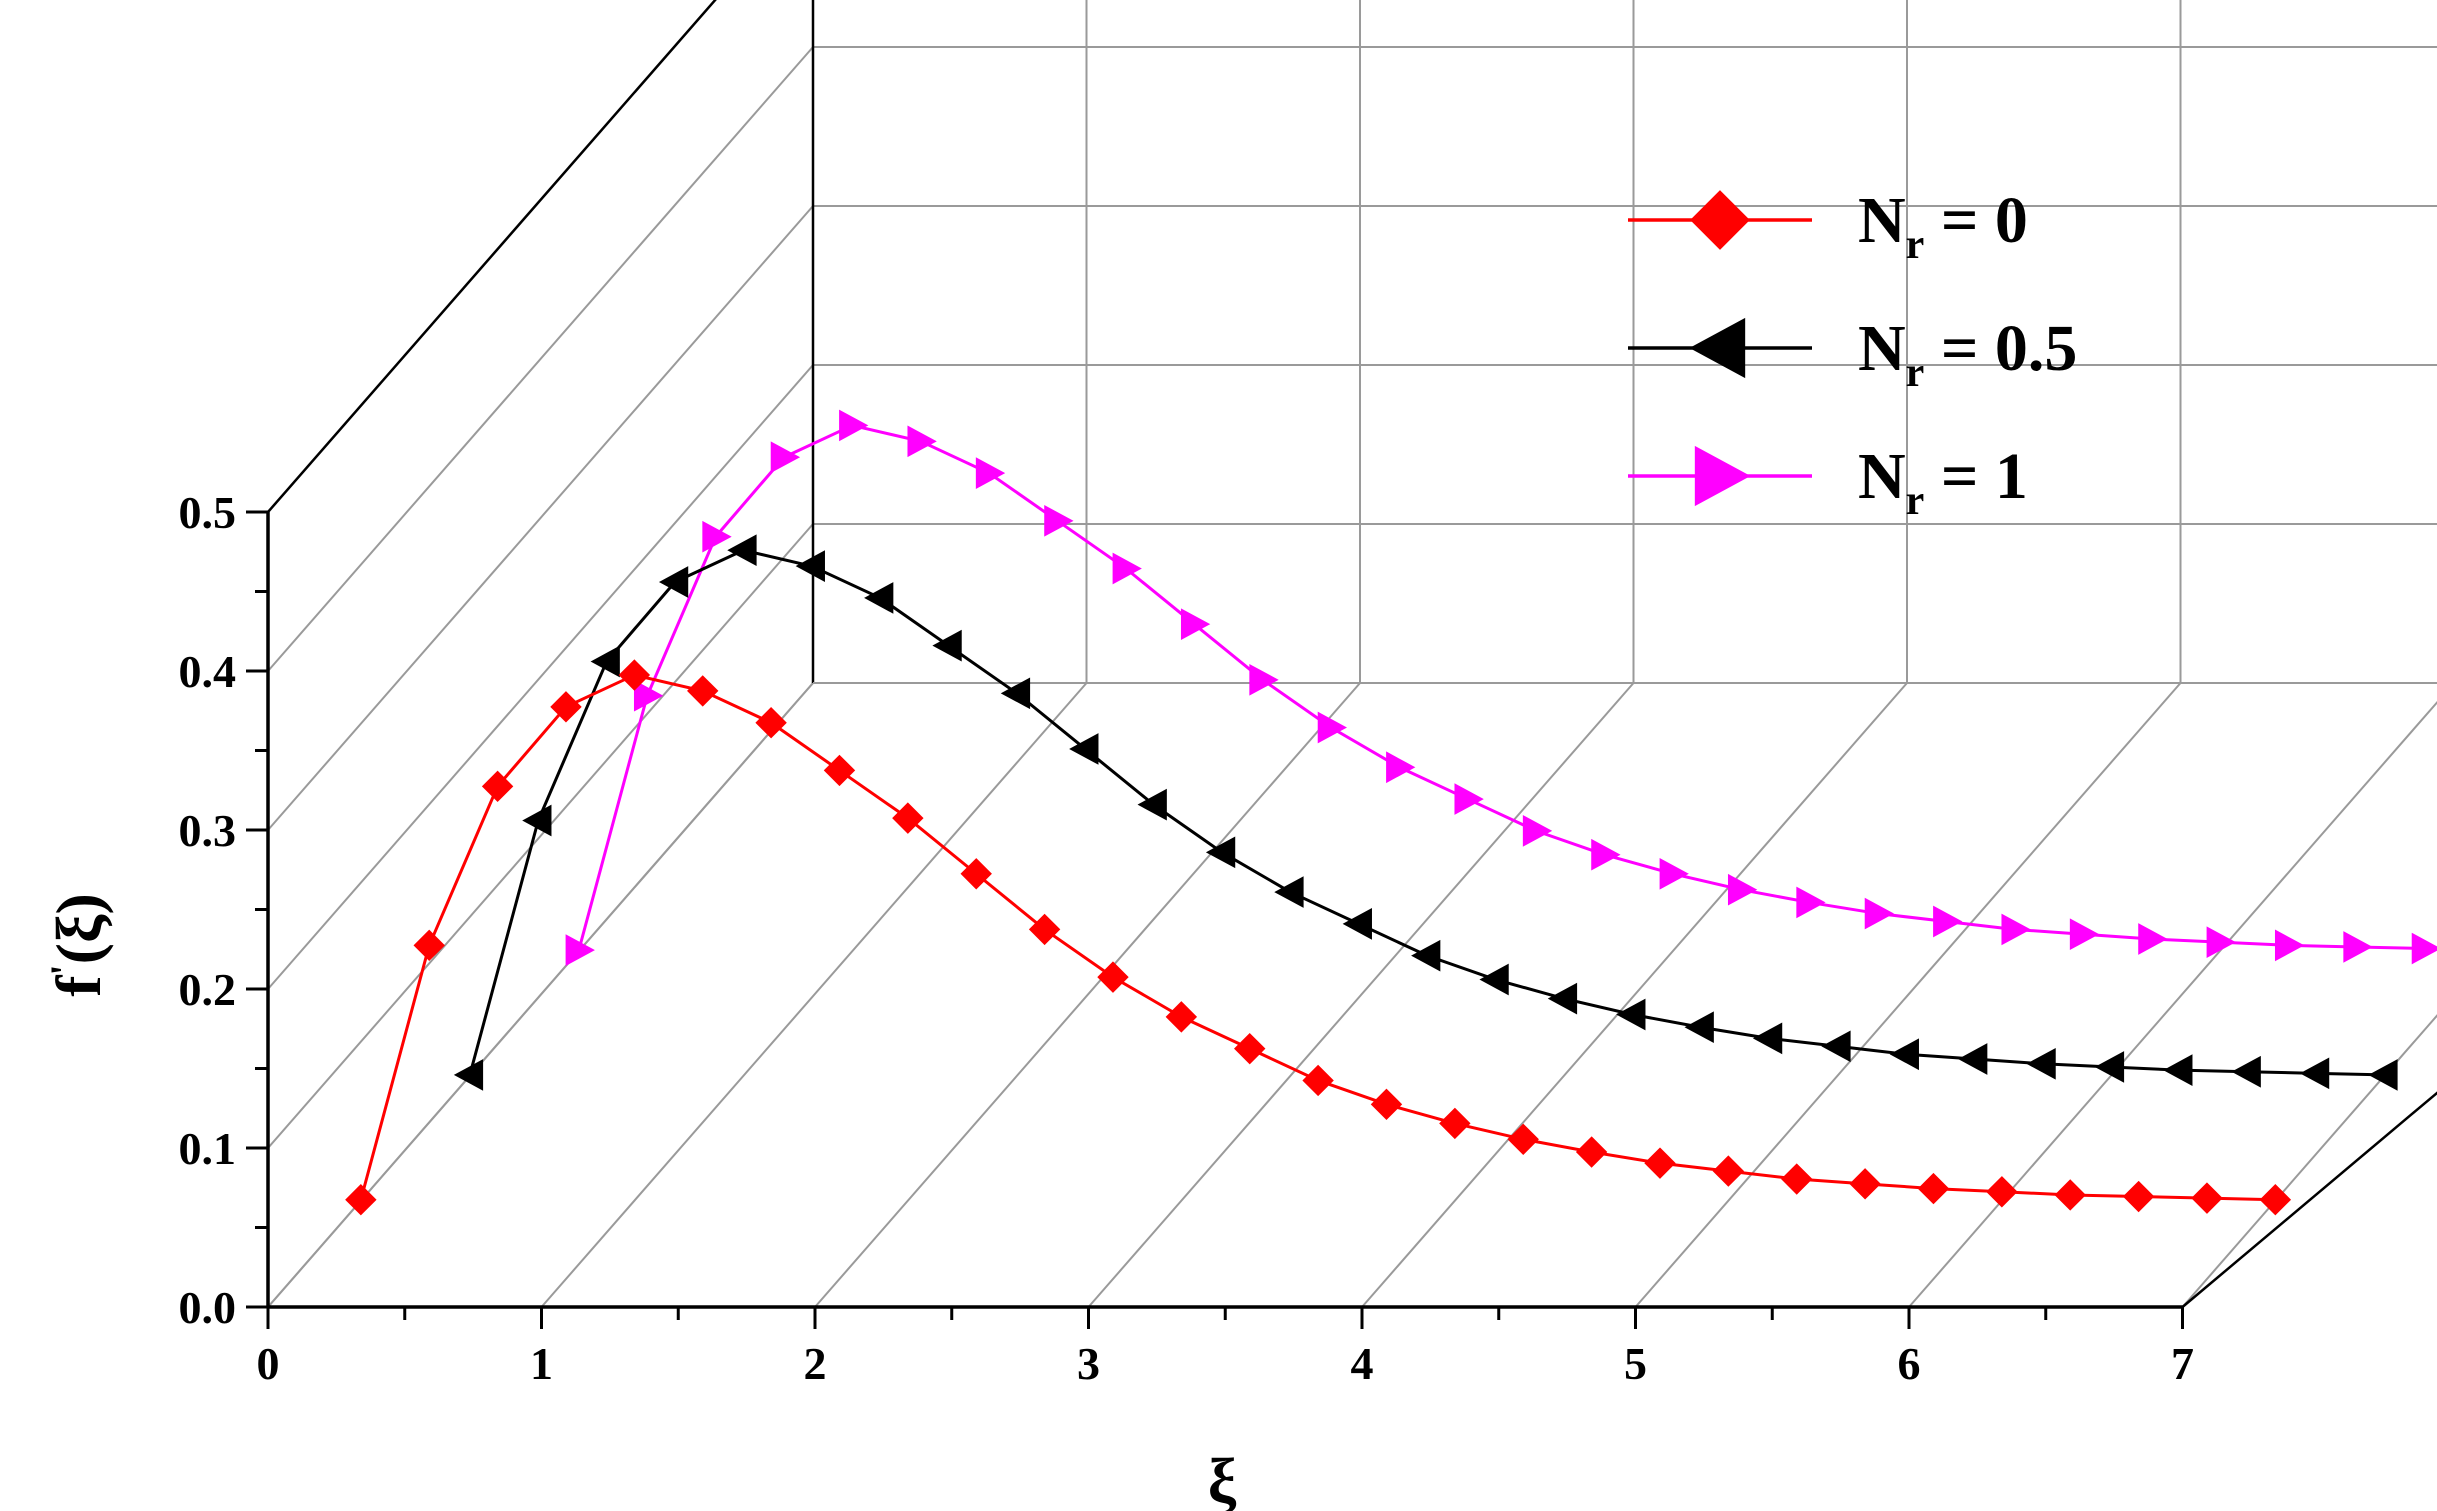  What do you see at coordinates (1362, 1363) in the screenshot?
I see `x-tick-label: 4` at bounding box center [1362, 1363].